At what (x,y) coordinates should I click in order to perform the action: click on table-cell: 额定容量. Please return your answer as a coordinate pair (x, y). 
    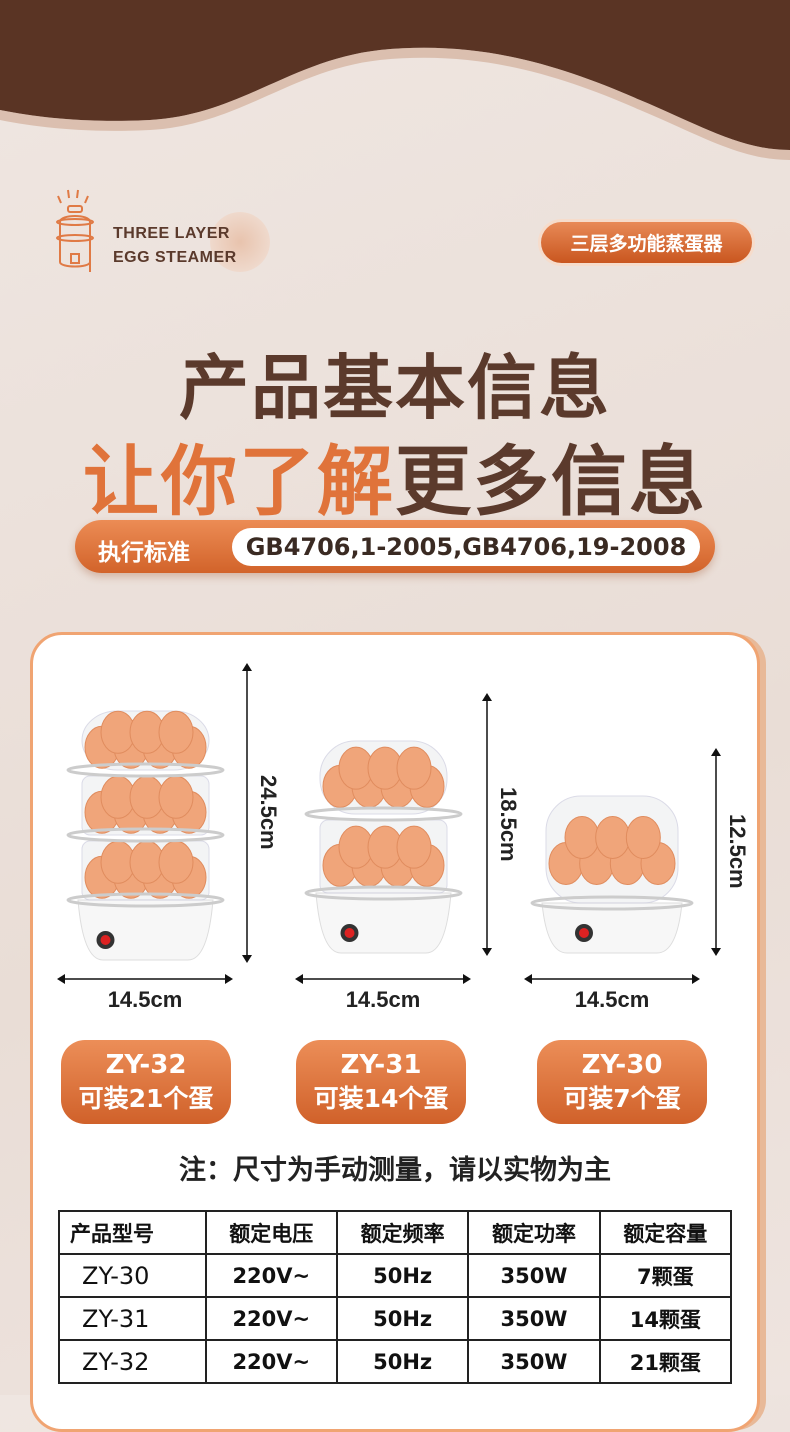
    Looking at the image, I should click on (665, 1232).